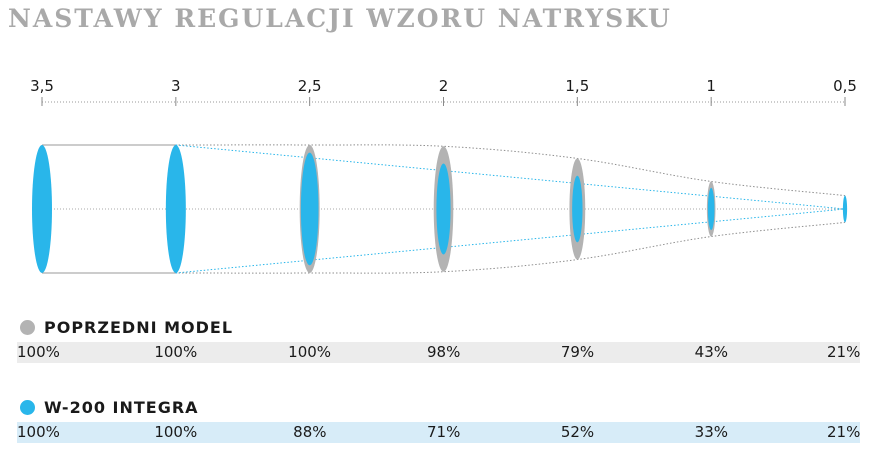 Image resolution: width=872 pixels, height=454 pixels. Describe the element at coordinates (577, 86) in the screenshot. I see `x-tick-label: 1,5` at that location.